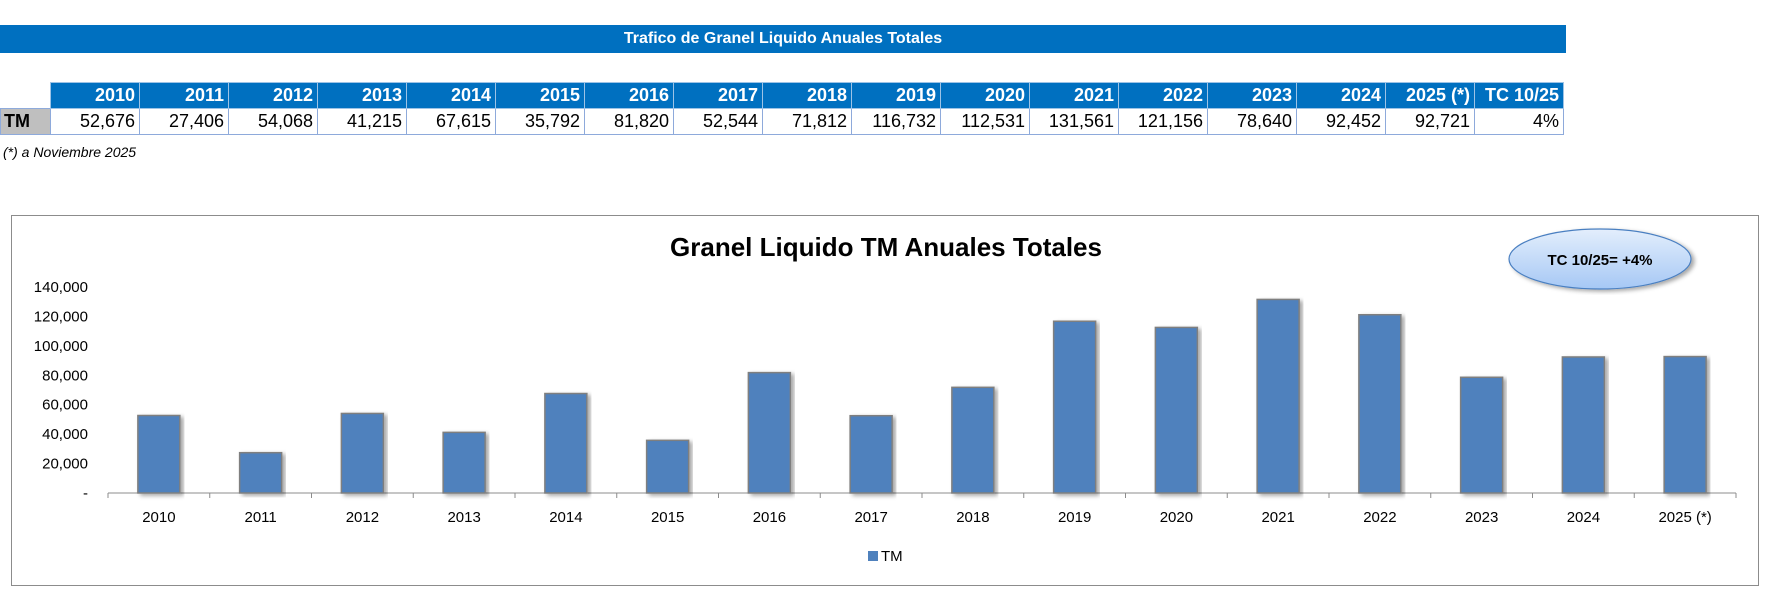 This screenshot has height=612, width=1772. I want to click on column-header: 2013, so click(362, 95).